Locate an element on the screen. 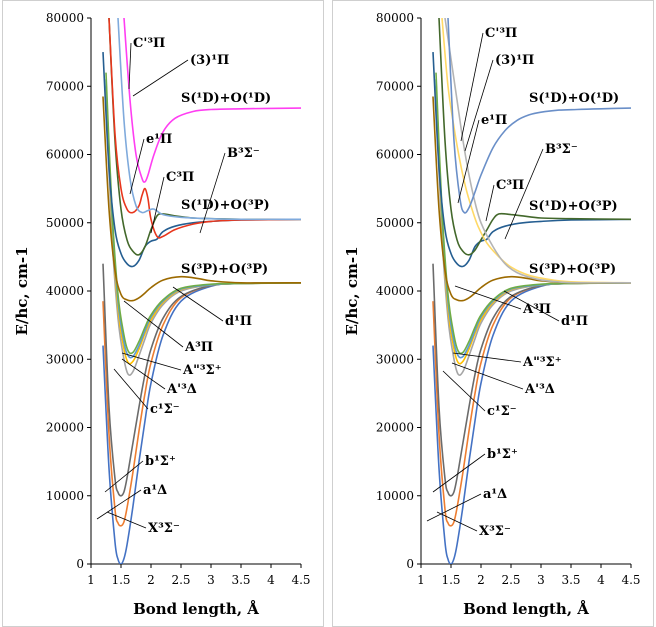 Image resolution: width=656 pixels, height=627 pixels. state-label-c: C'³Π is located at coordinates (149, 43).